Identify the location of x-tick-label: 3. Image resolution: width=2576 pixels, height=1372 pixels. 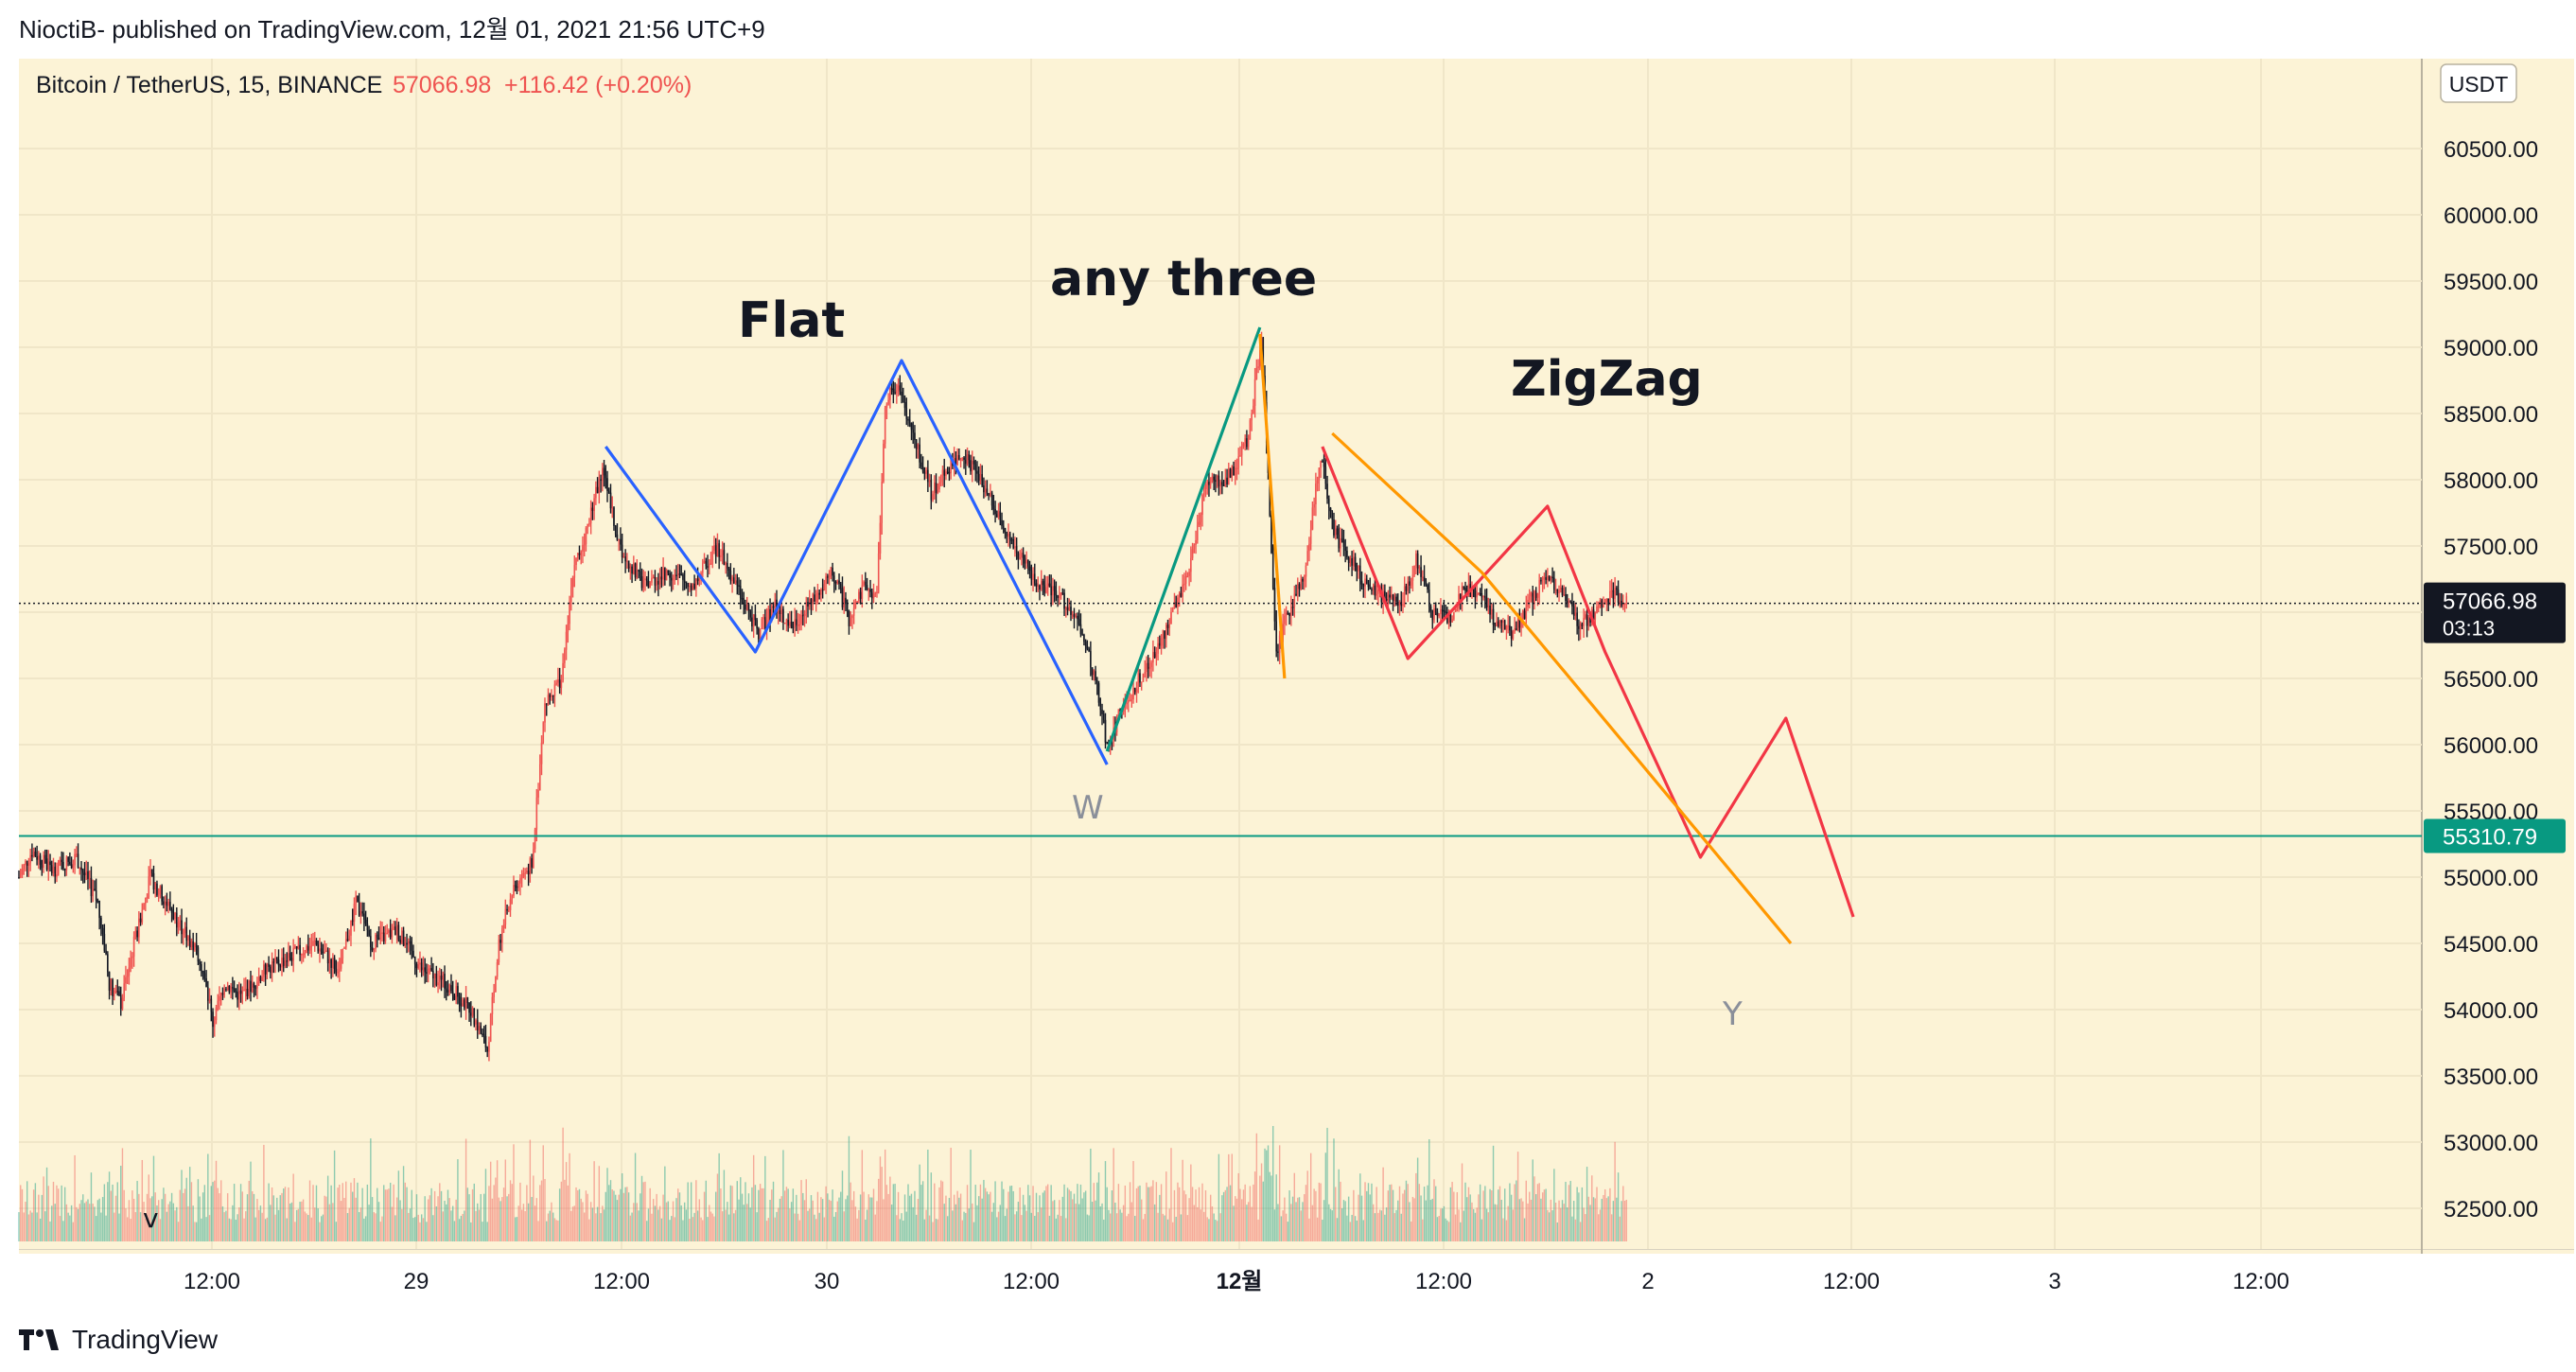
(2054, 1281).